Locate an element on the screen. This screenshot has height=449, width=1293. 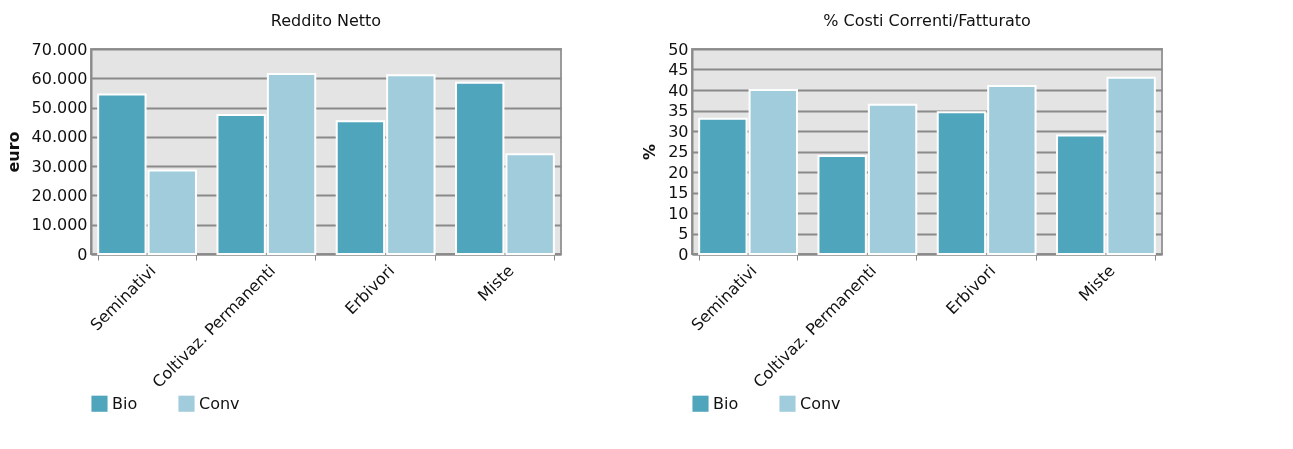
y-tick-label: 10.000 is located at coordinates (59, 225).